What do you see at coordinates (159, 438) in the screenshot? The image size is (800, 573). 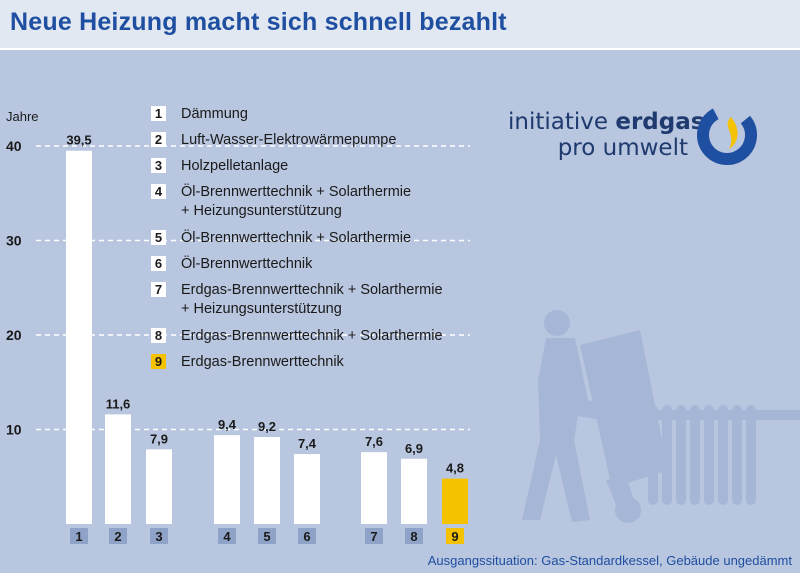 I see `bar-value-label: 7,9` at bounding box center [159, 438].